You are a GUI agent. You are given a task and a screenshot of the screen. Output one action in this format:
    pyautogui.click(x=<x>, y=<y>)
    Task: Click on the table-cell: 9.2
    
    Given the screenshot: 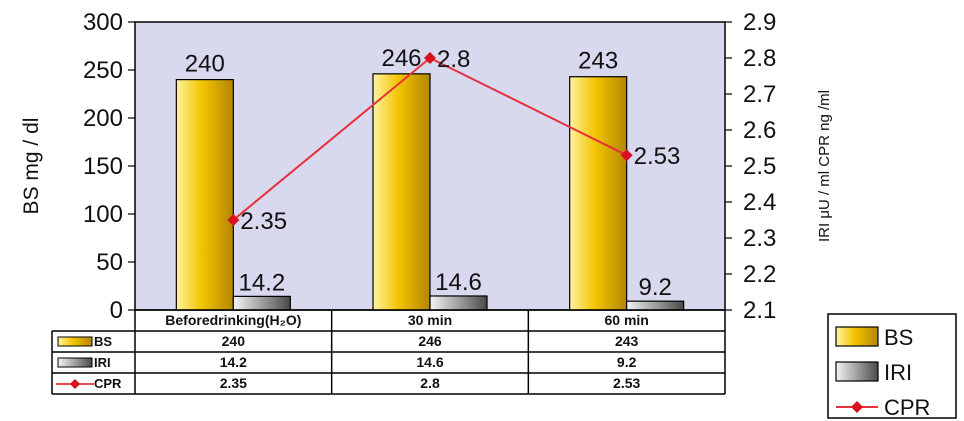 What is the action you would take?
    pyautogui.click(x=627, y=362)
    